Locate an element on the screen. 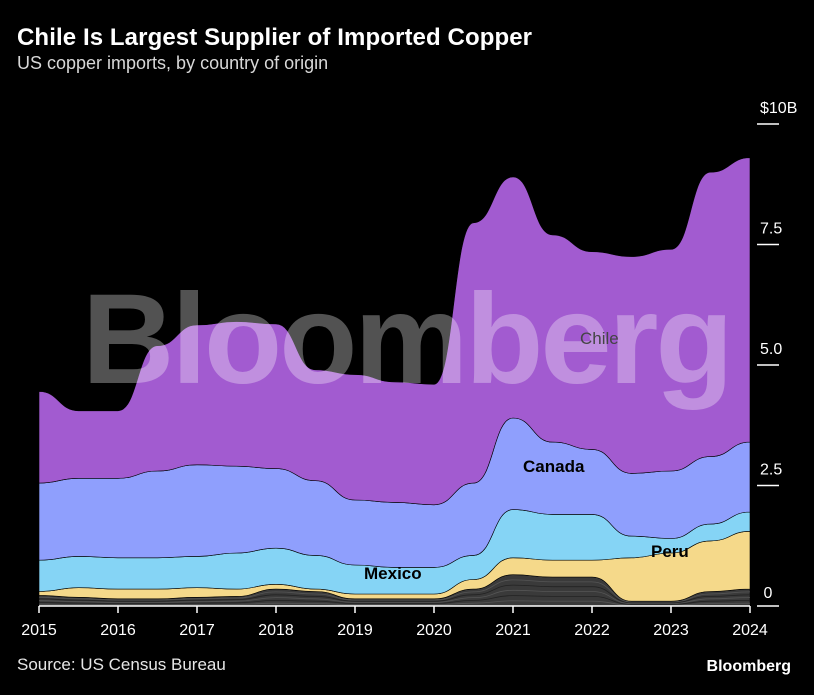  x-tick-label: 2019 is located at coordinates (355, 630).